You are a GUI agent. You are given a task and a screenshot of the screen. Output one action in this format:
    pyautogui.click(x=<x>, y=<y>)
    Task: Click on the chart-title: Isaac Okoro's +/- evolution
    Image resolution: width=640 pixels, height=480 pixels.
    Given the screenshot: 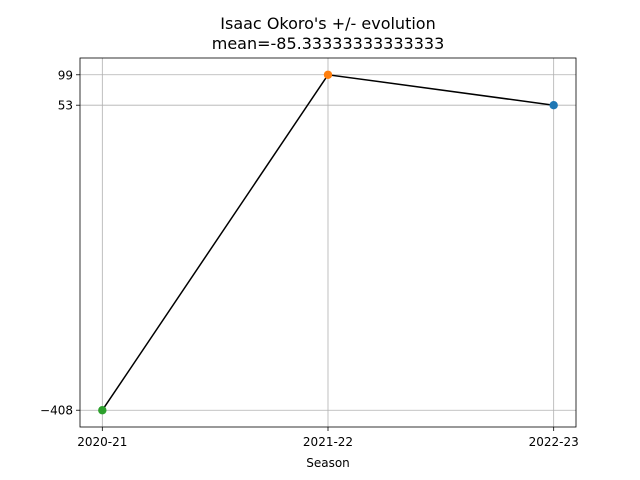 What is the action you would take?
    pyautogui.click(x=327, y=23)
    